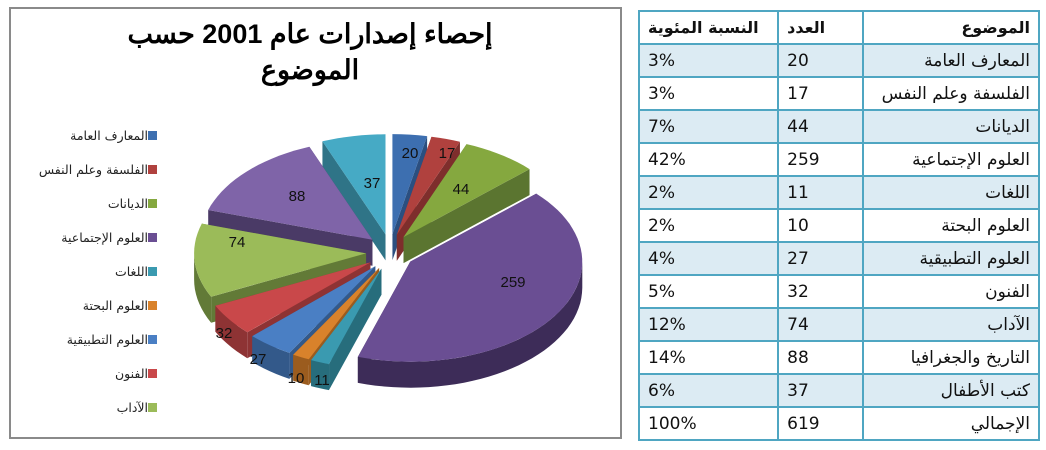 The image size is (1046, 450). Describe the element at coordinates (258, 359) in the screenshot. I see `pie-data-label: 27` at that location.